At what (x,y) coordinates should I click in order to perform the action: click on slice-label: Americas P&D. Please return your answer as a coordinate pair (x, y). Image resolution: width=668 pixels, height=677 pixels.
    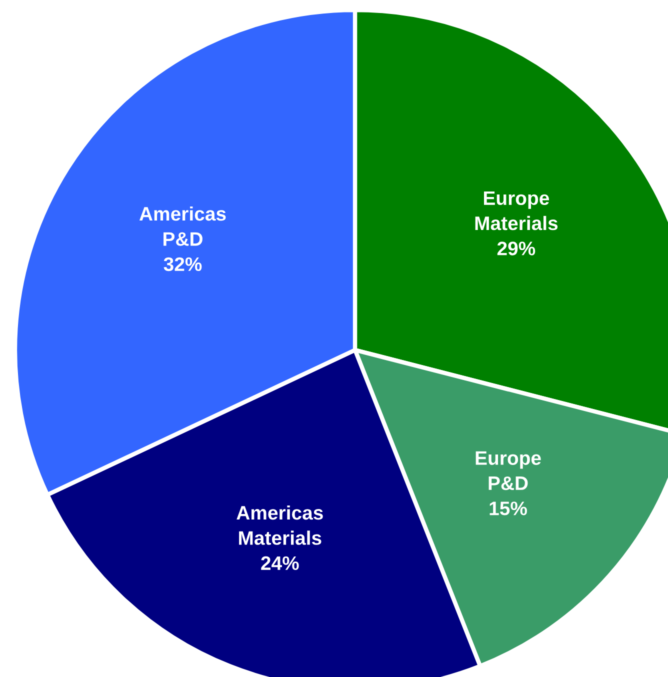
    Looking at the image, I should click on (182, 226).